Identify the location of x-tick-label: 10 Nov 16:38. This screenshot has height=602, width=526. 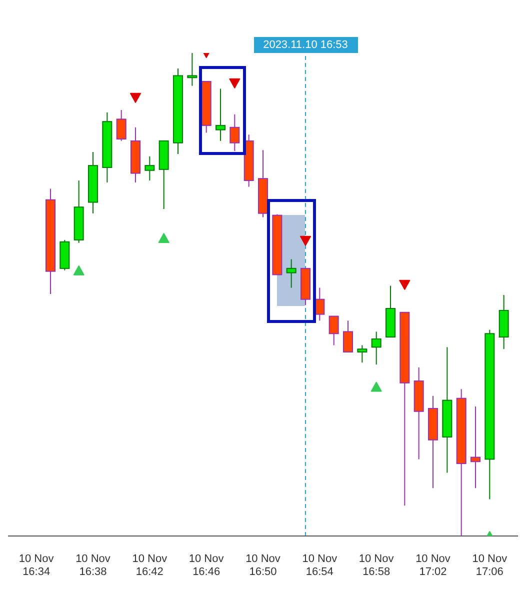
(93, 565).